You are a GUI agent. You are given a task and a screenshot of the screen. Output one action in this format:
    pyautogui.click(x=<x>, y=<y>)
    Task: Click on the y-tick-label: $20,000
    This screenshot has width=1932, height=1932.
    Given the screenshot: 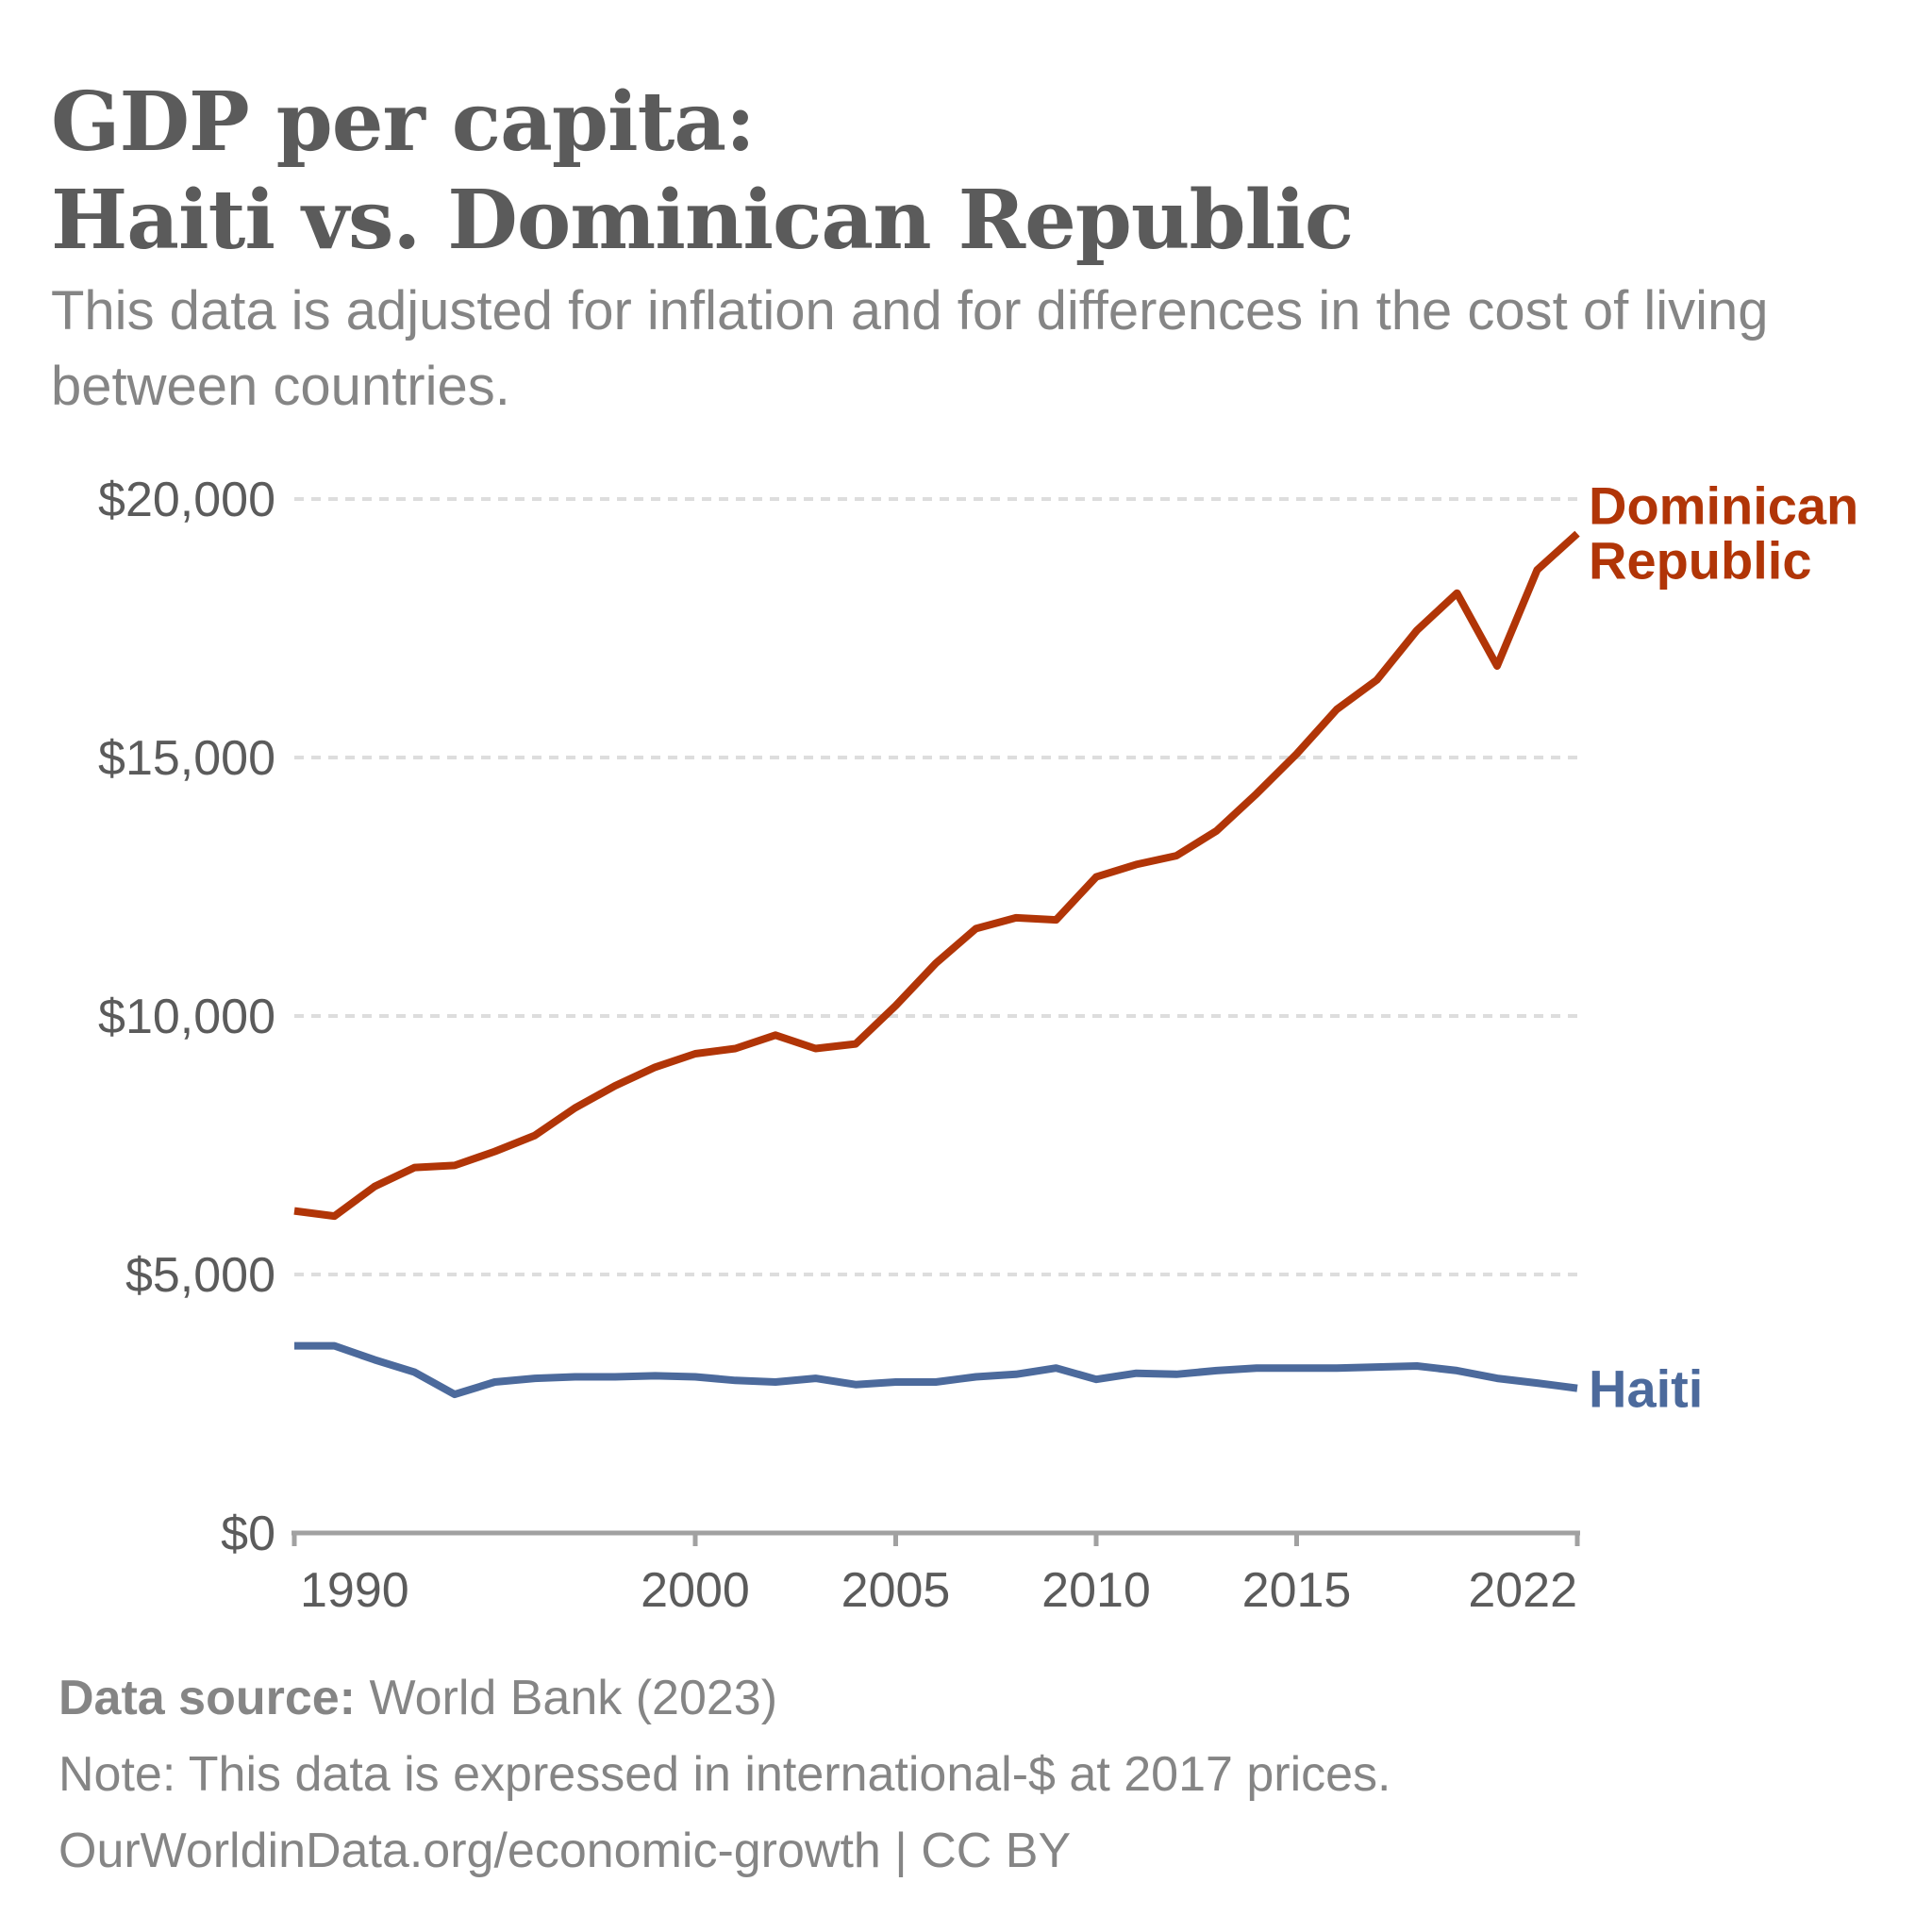 What is the action you would take?
    pyautogui.click(x=186, y=500)
    